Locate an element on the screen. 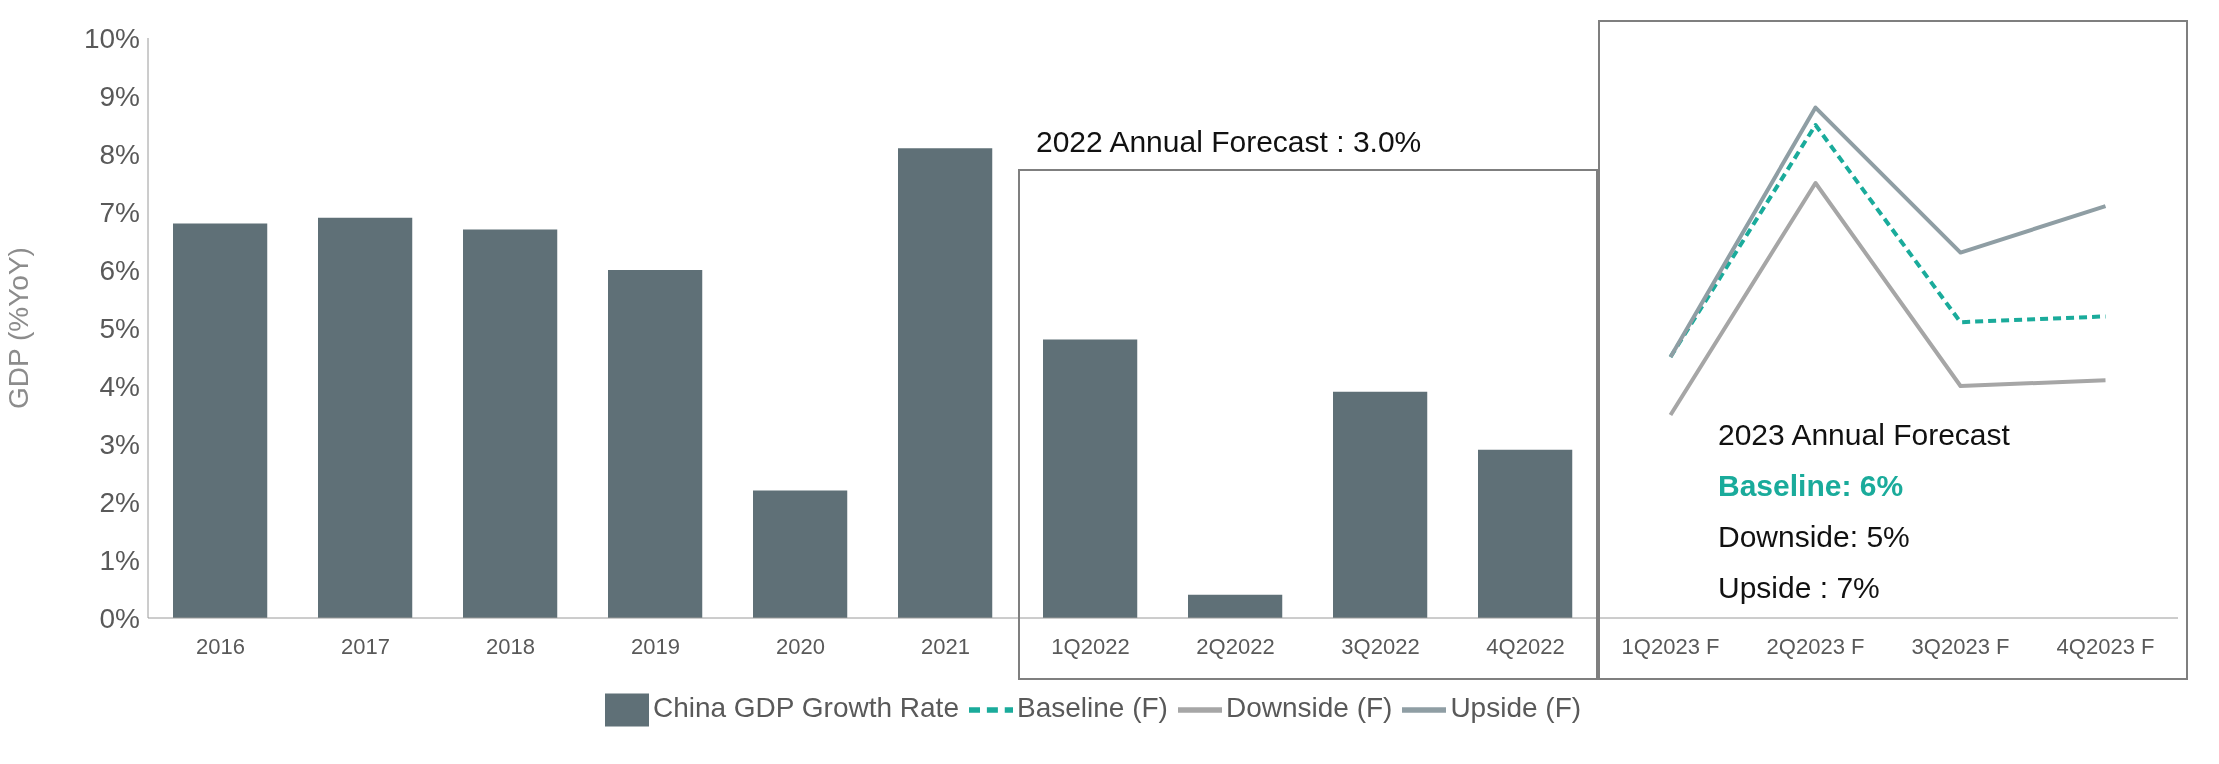  y-tick-label: 2% is located at coordinates (119, 502).